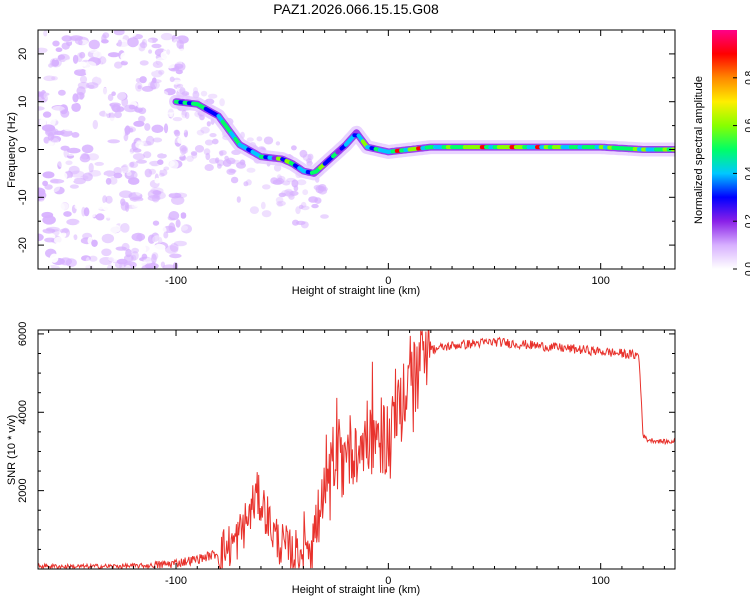 This screenshot has height=605, width=750. Describe the element at coordinates (747, 77) in the screenshot. I see `colorbar-tick-label: 0.8` at that location.